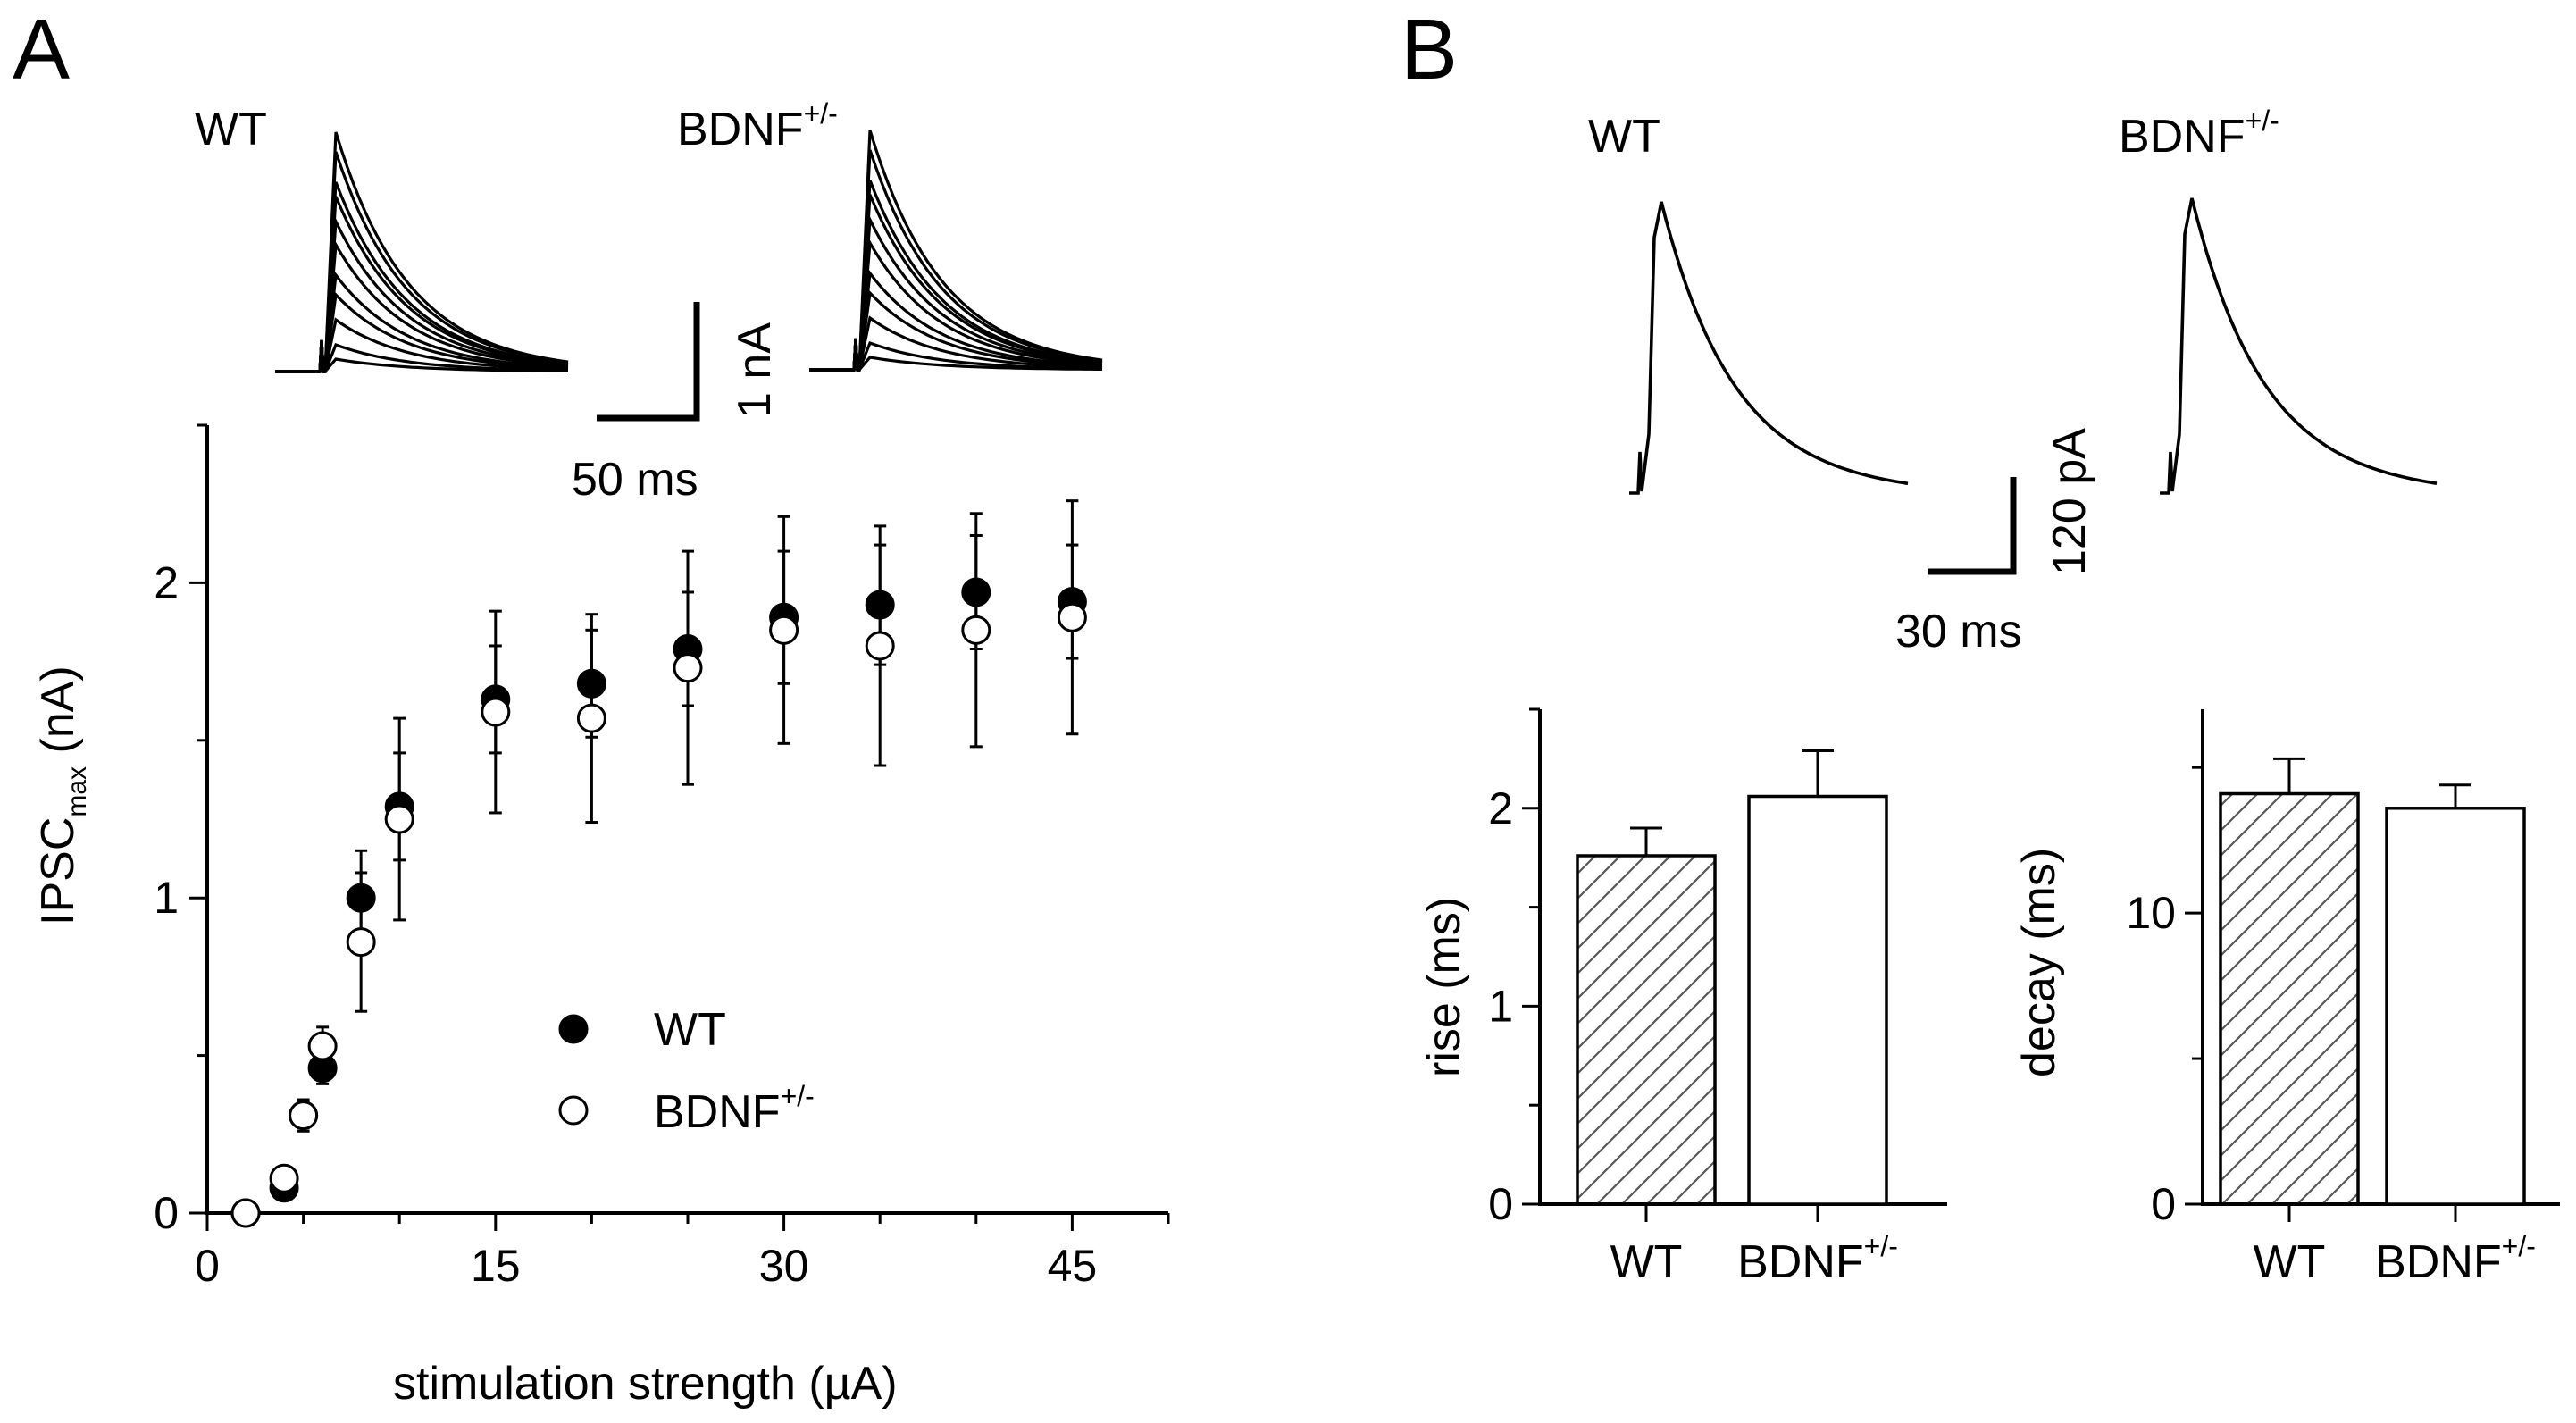  Describe the element at coordinates (42, 49) in the screenshot. I see `panel-a-letter: A` at that location.